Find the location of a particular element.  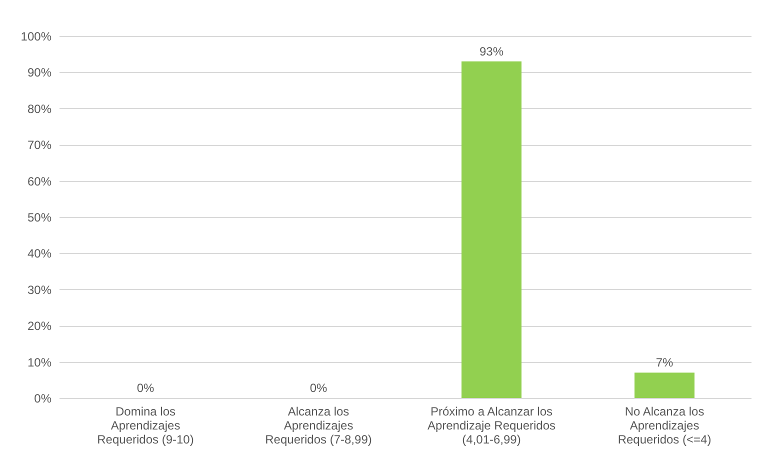

data-label: 7% is located at coordinates (665, 363).